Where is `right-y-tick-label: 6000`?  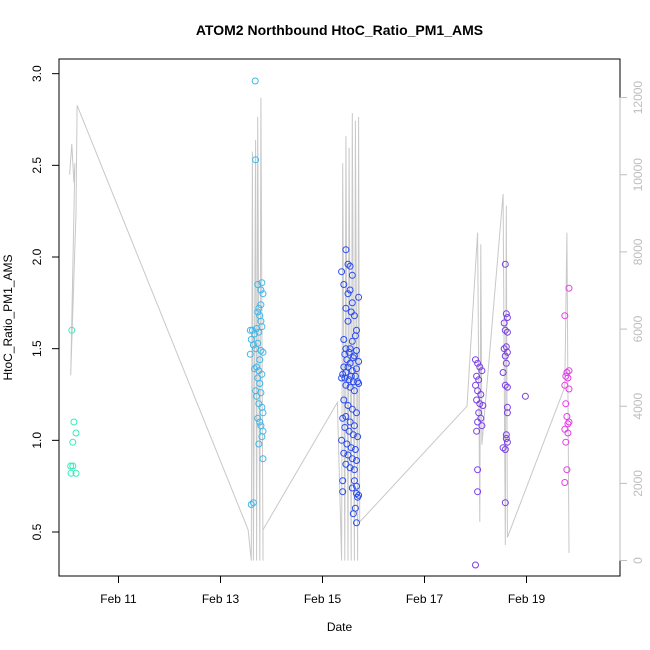
right-y-tick-label: 6000 is located at coordinates (638, 328).